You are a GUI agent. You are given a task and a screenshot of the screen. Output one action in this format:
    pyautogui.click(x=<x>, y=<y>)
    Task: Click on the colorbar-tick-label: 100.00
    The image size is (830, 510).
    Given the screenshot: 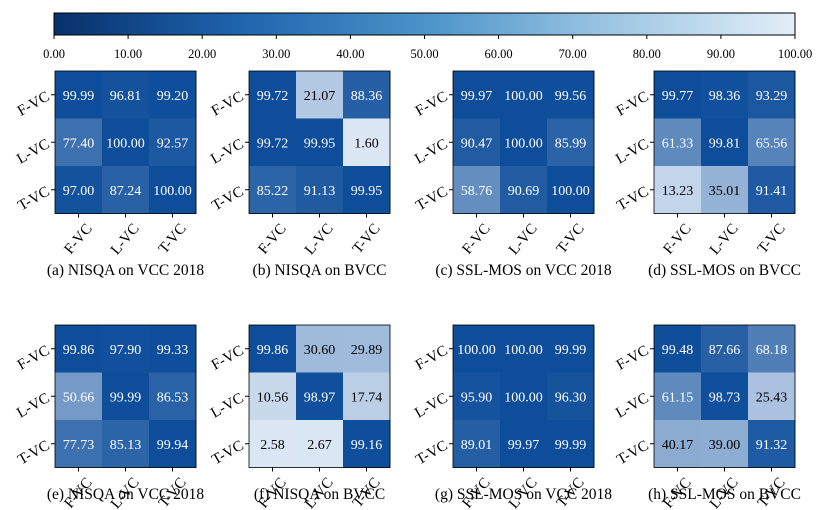 What is the action you would take?
    pyautogui.click(x=795, y=54)
    